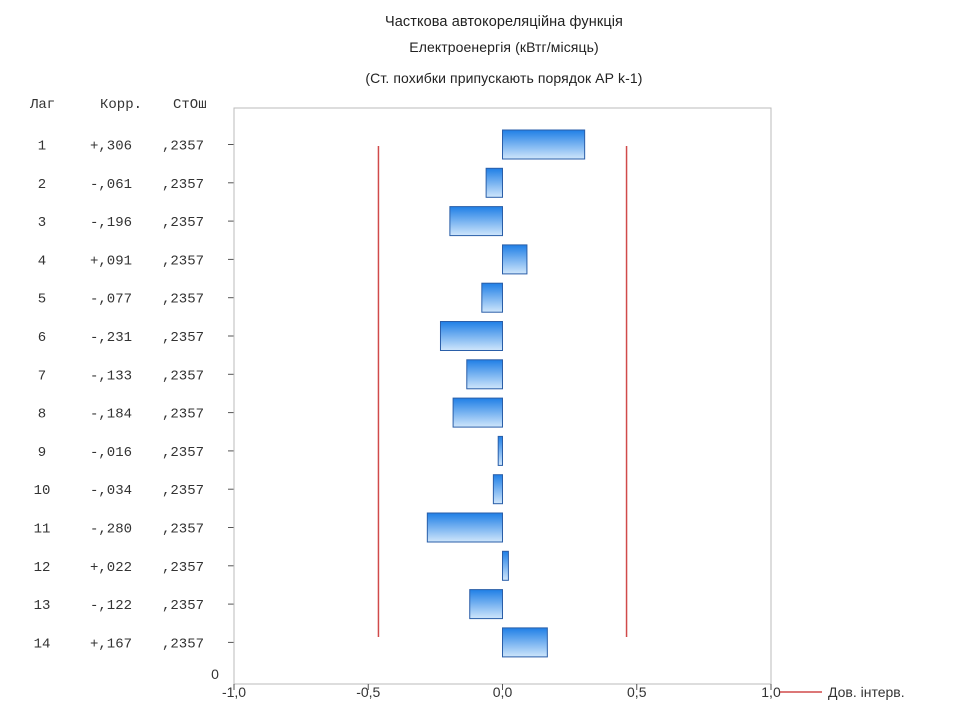 This screenshot has width=953, height=707. Describe the element at coordinates (42, 223) in the screenshot. I see `row-lag: 3` at that location.